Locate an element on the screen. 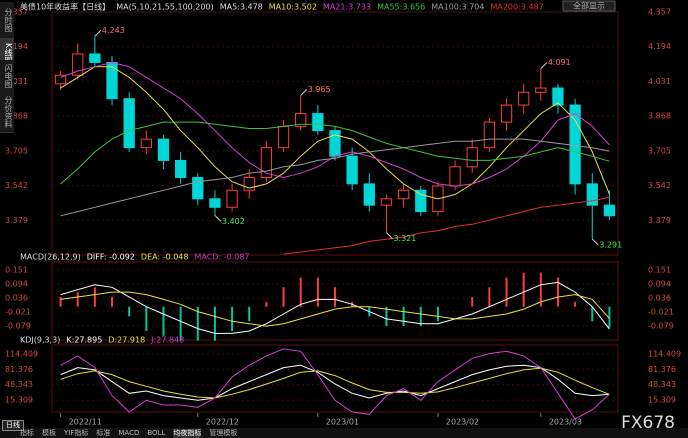 The height and width of the screenshot is (438, 688). display-all-button: 全部显示 is located at coordinates (589, 6).